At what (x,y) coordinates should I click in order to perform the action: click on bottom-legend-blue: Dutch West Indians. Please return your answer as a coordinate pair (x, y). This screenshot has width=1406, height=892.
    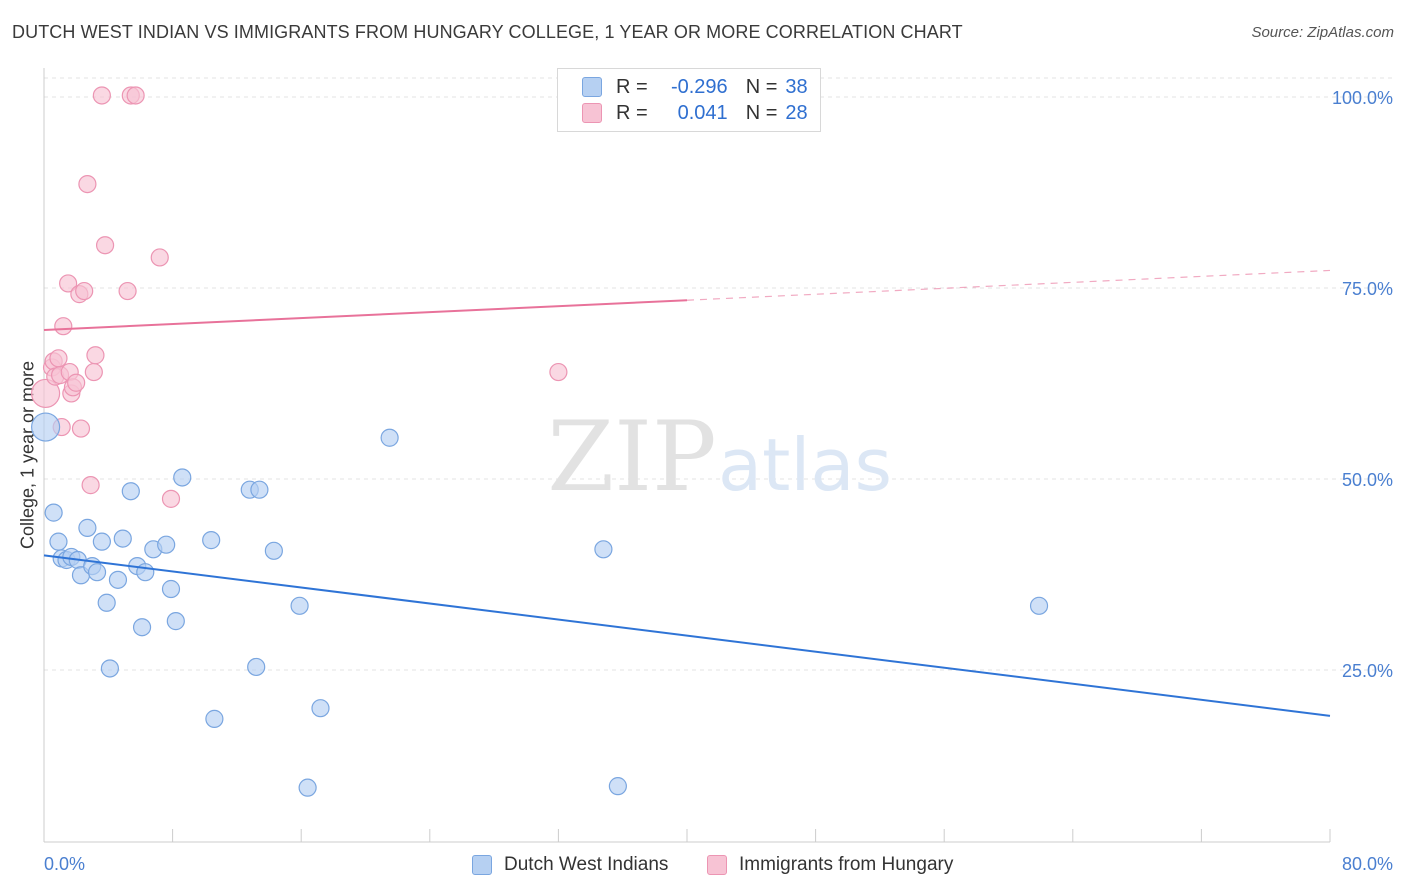
    Looking at the image, I should click on (570, 865).